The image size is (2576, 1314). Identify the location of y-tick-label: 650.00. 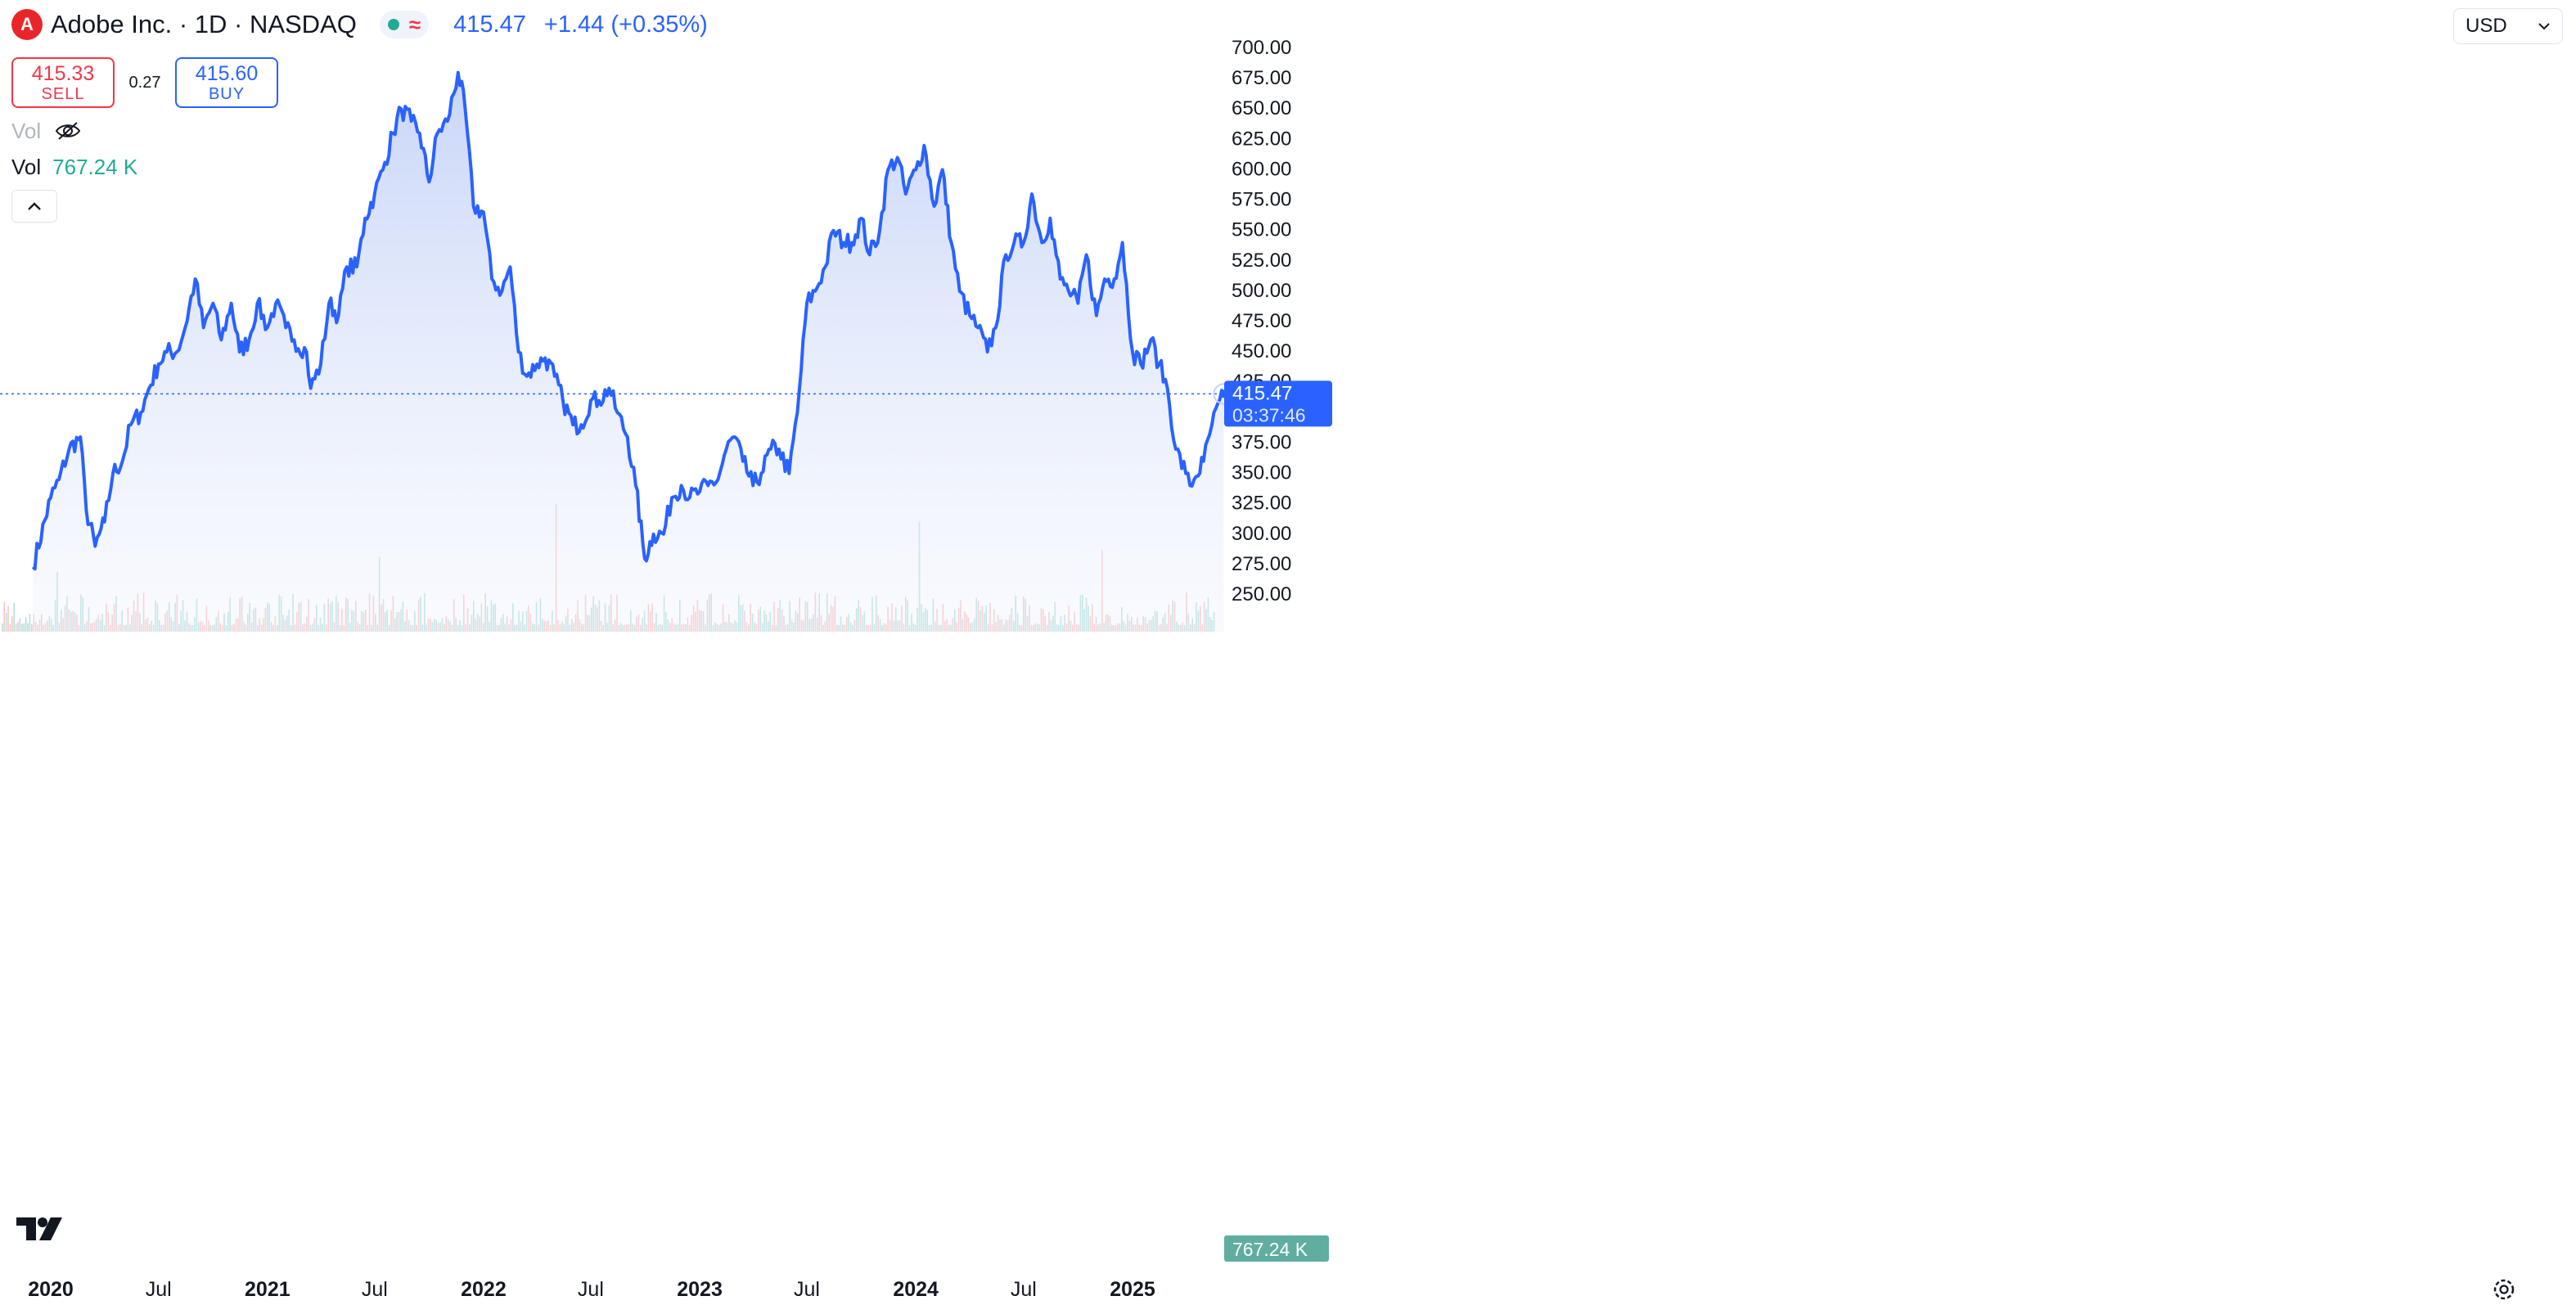
(1261, 108).